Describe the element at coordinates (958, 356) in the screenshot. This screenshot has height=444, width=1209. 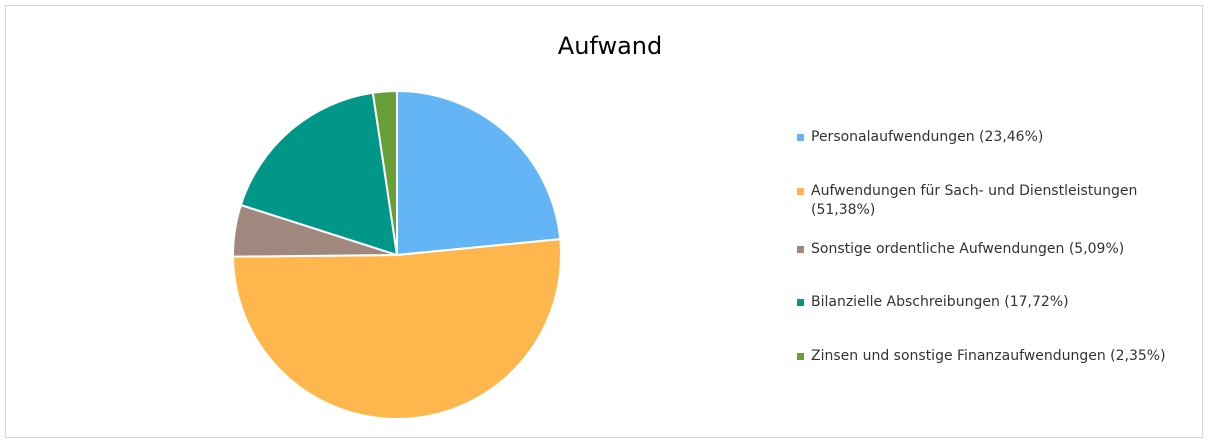
I see `legend-name: Zinsen und sonstige Finanzaufwendungen` at that location.